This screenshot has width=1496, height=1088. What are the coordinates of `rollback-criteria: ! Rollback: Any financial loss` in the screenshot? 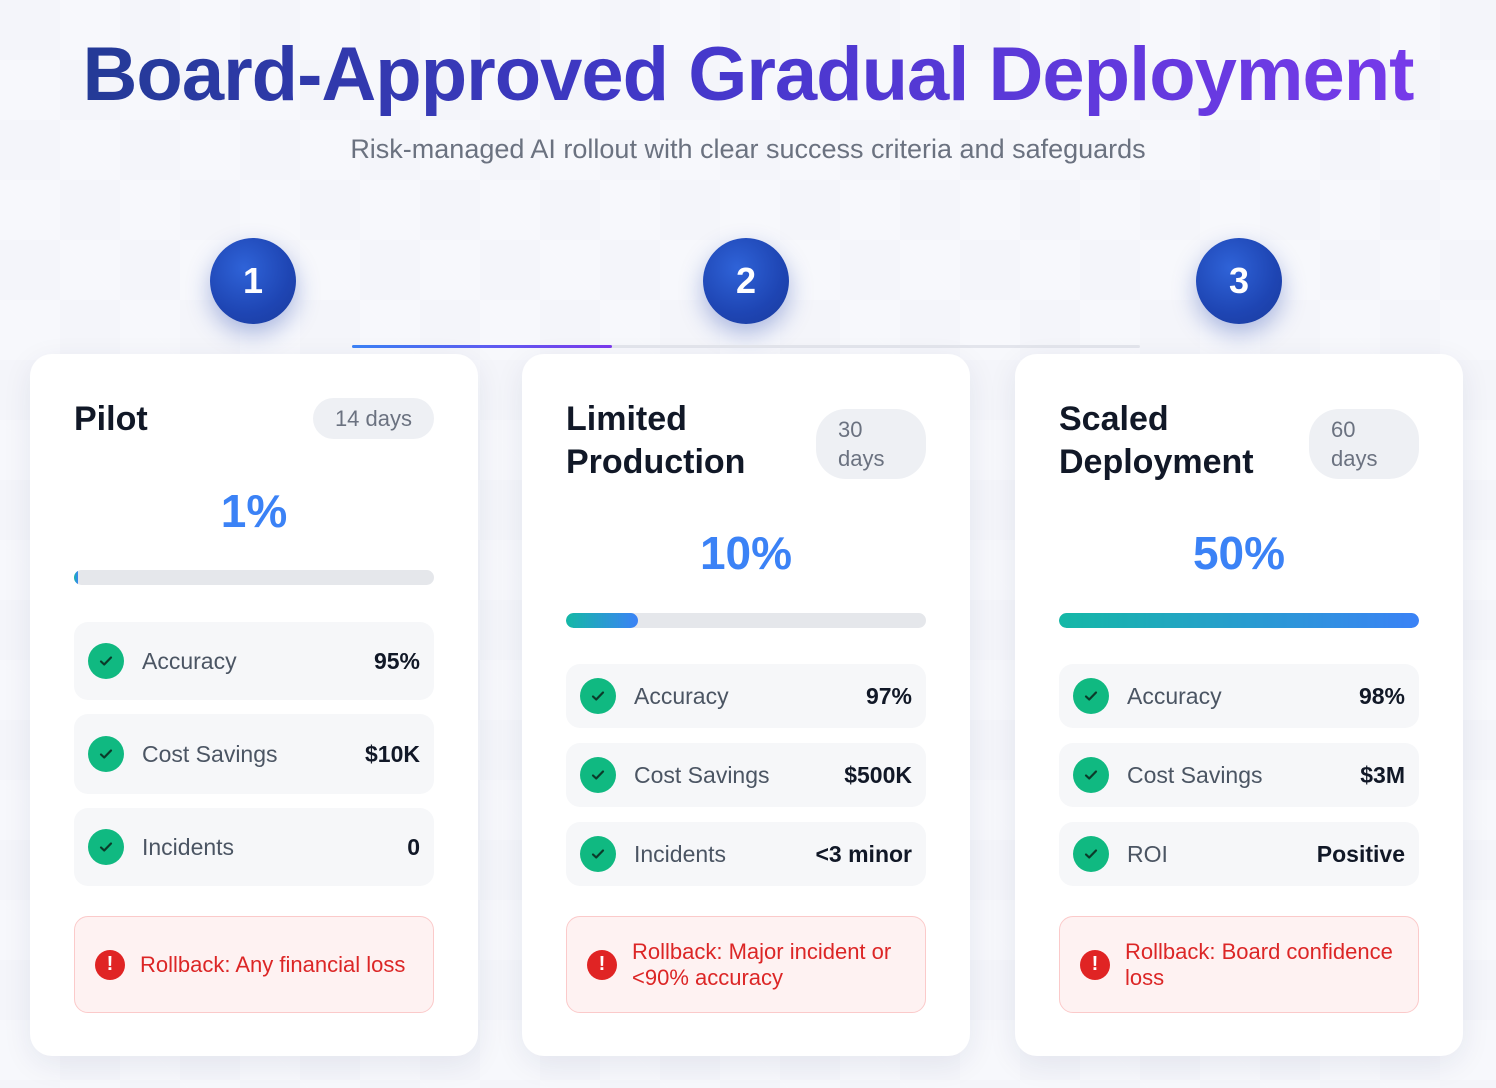 It's located at (254, 964).